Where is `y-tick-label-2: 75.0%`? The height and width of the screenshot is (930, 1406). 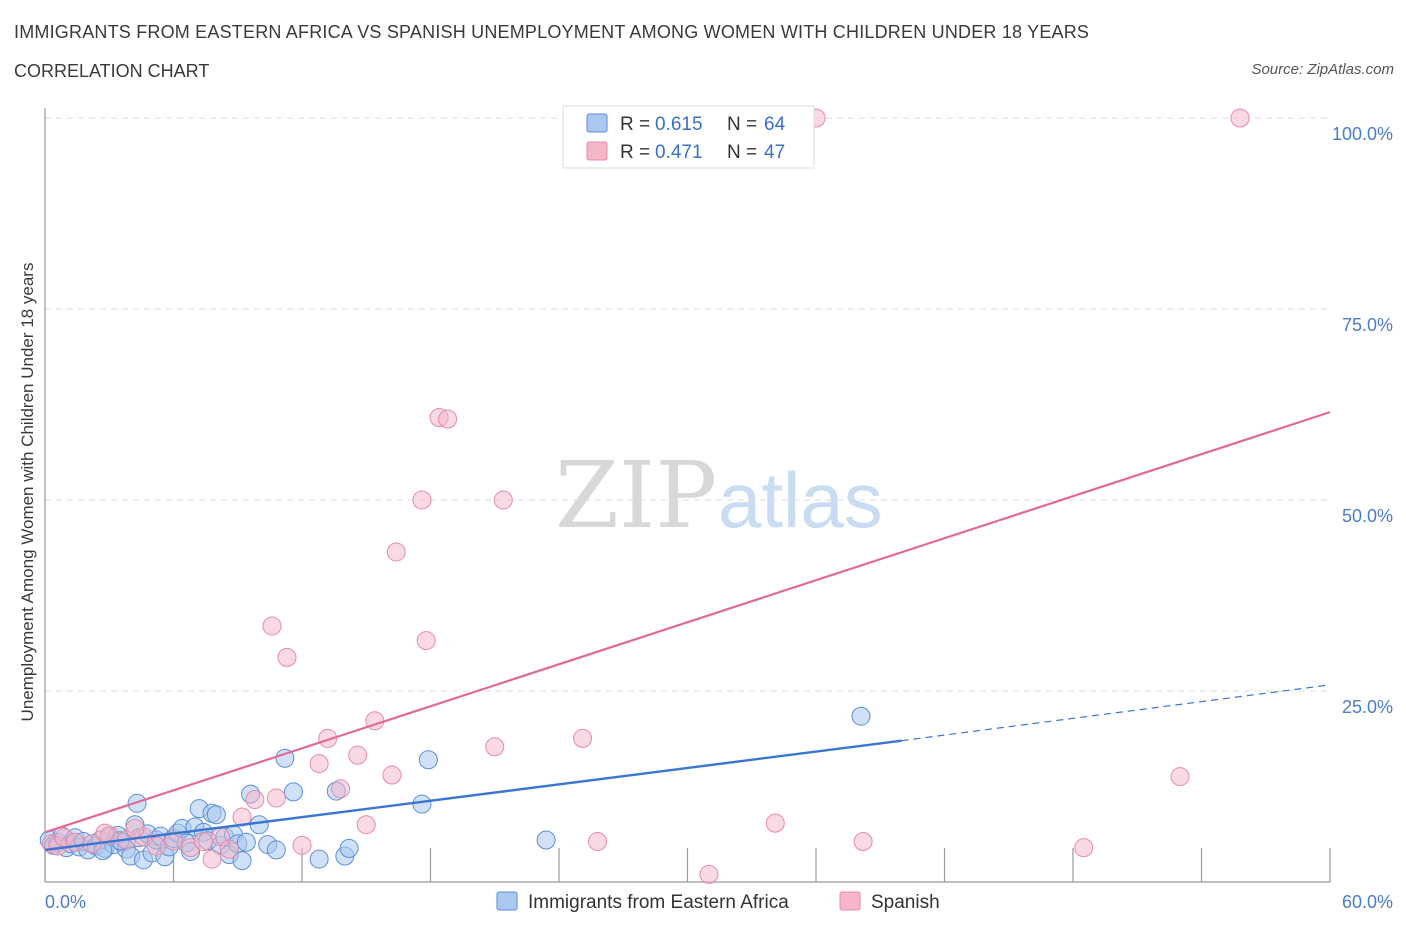 y-tick-label-2: 75.0% is located at coordinates (1367, 325).